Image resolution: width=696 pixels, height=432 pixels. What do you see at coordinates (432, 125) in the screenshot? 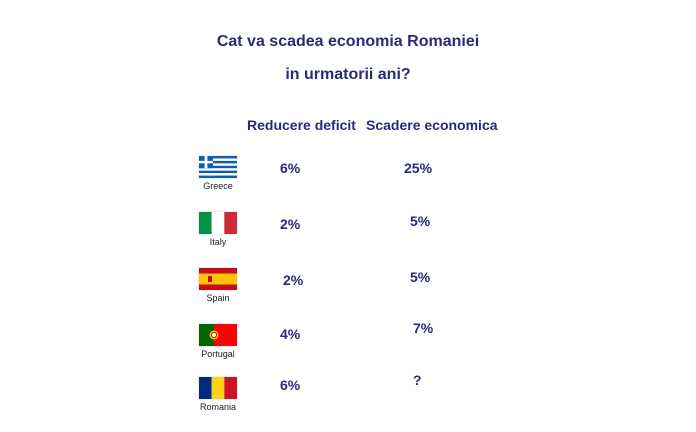
I see `column-header-scadere: Scadere economica` at bounding box center [432, 125].